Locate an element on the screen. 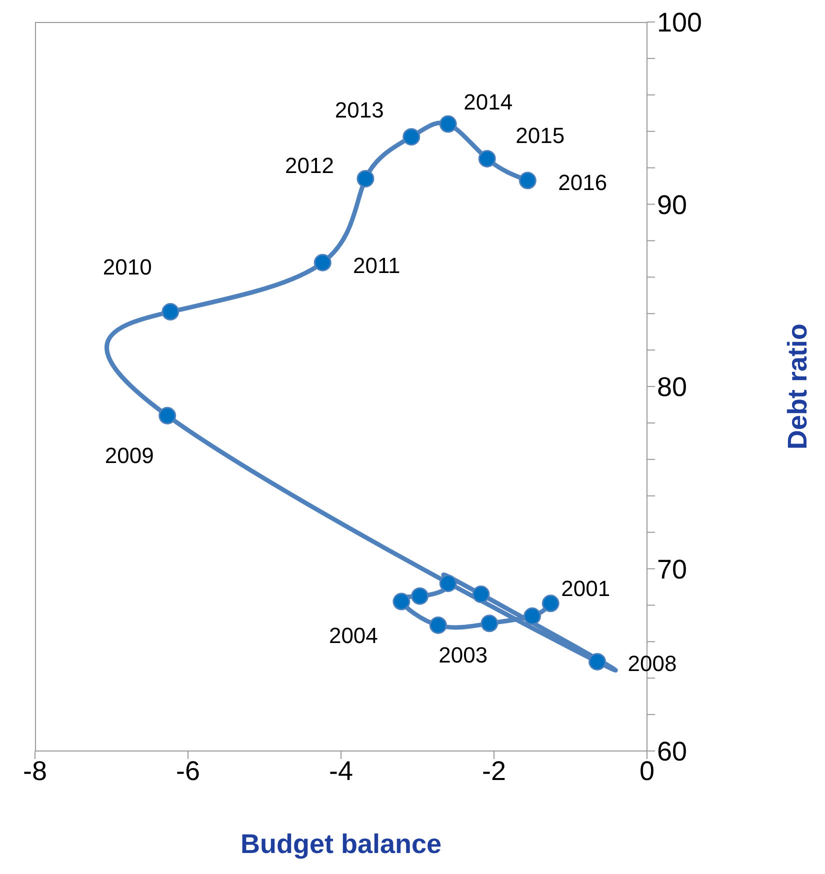 The height and width of the screenshot is (874, 825). x-tick-label: -2 is located at coordinates (494, 771).